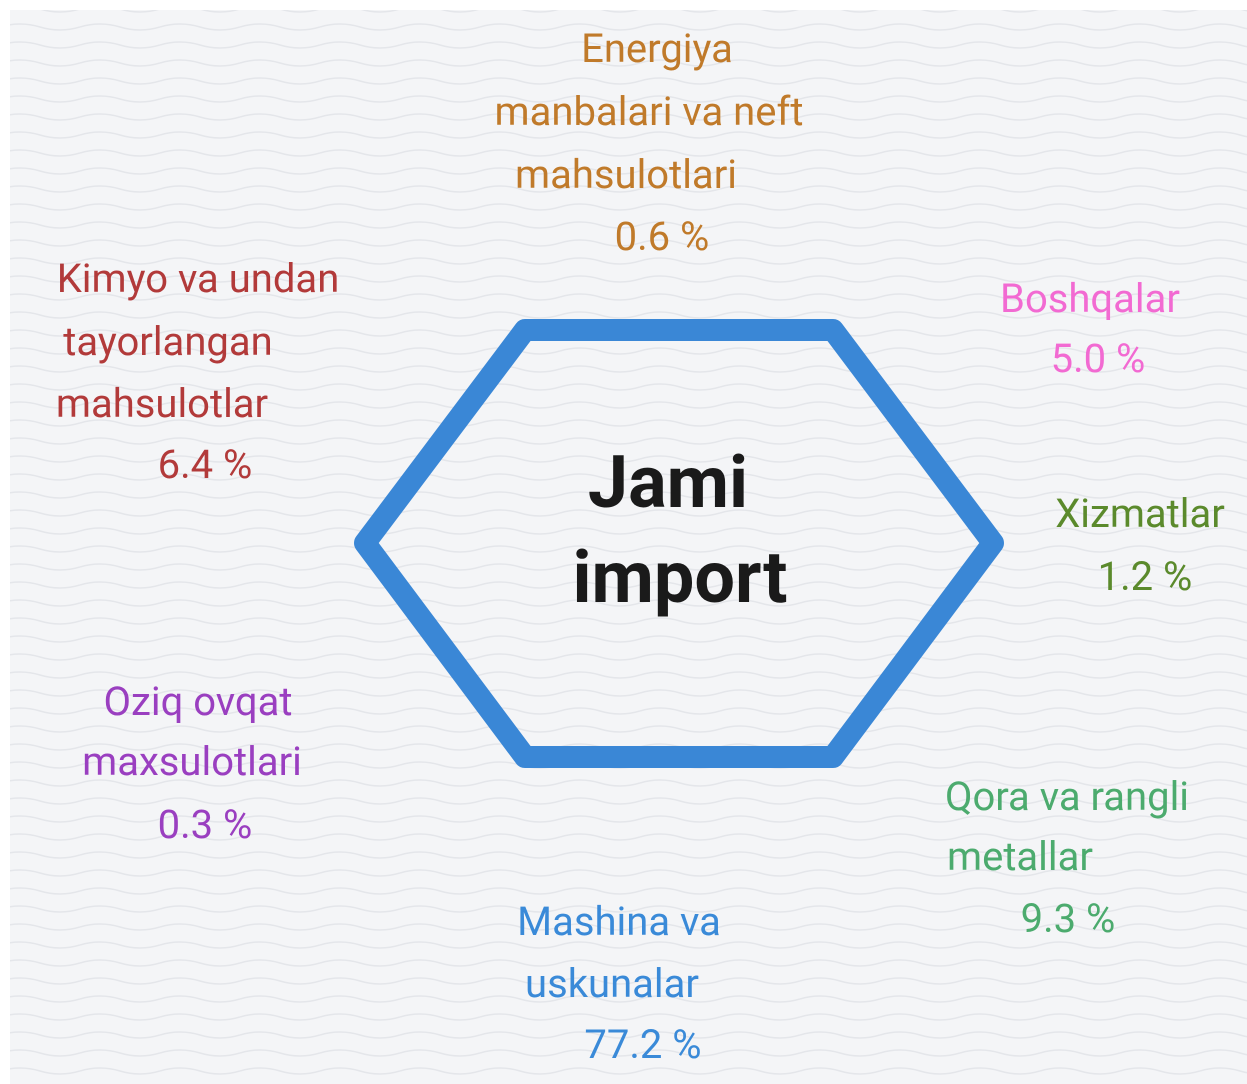 The image size is (1247, 1084). What do you see at coordinates (1145, 576) in the screenshot?
I see `item-value: 1.2 %` at bounding box center [1145, 576].